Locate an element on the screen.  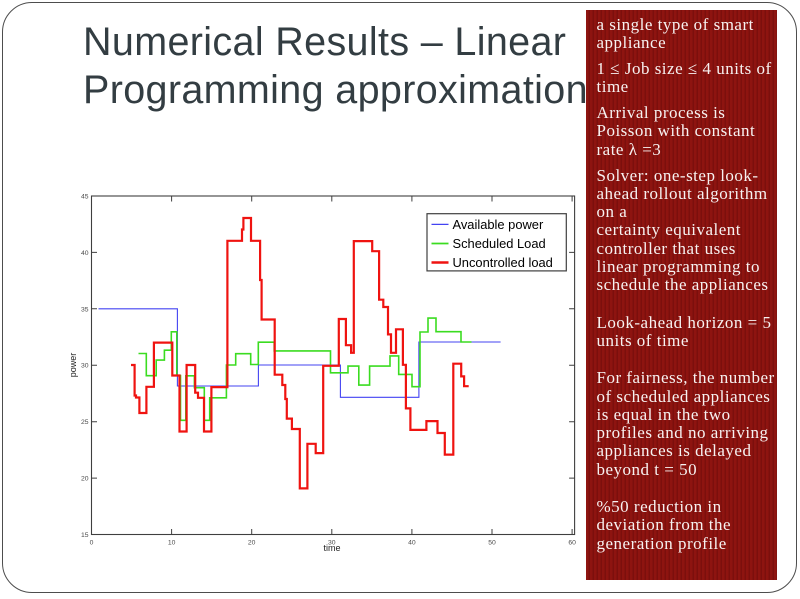
svg-text: 60 is located at coordinates (572, 543).